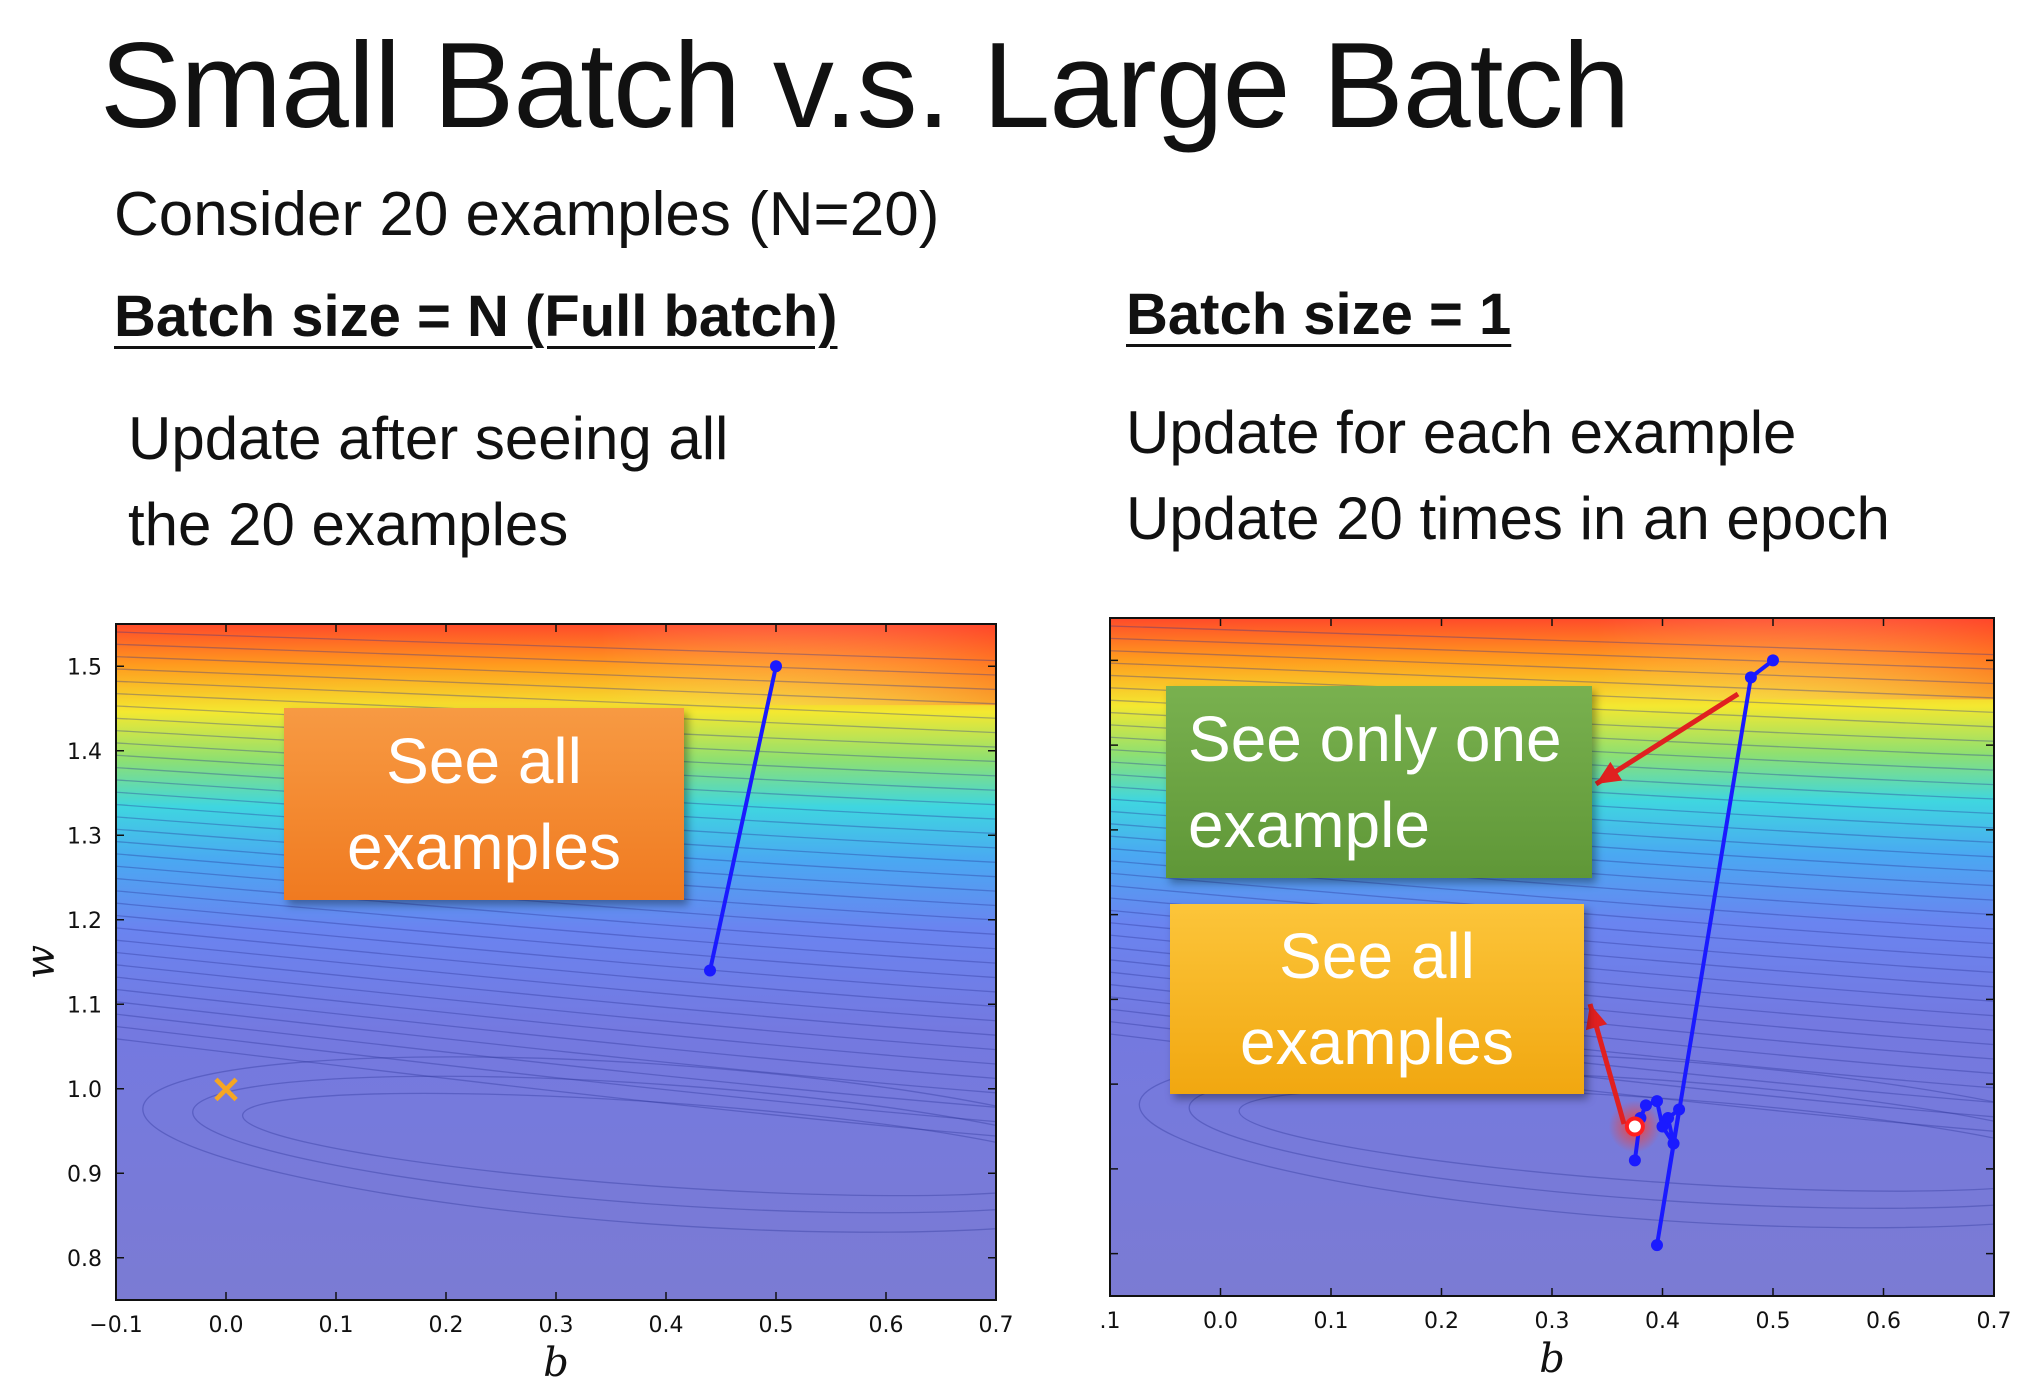  Describe the element at coordinates (743, 818) in the screenshot. I see `update-path` at that location.